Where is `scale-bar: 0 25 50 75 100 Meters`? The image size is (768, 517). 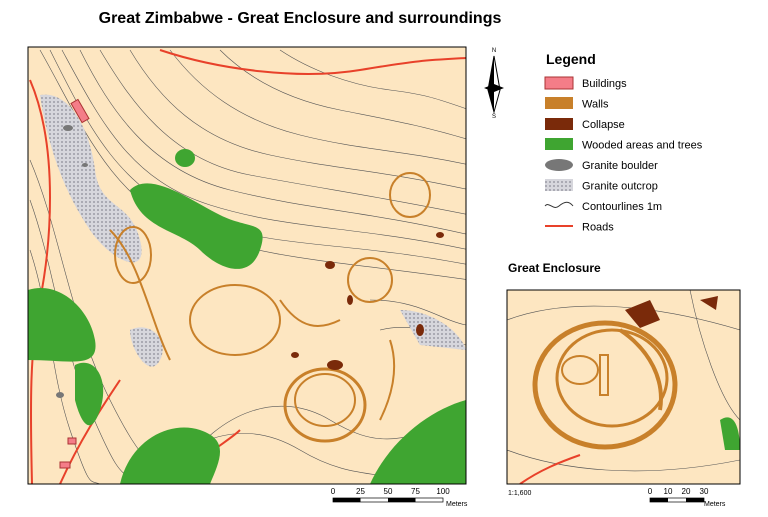
scale-bar: 0 25 50 75 100 Meters is located at coordinates (399, 497).